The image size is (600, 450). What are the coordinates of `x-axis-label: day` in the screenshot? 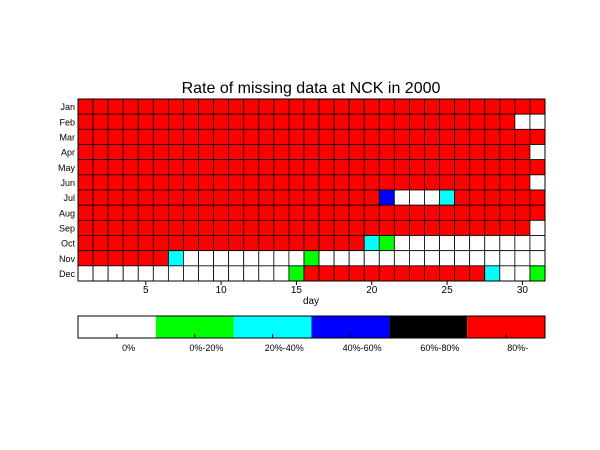 It's located at (311, 301).